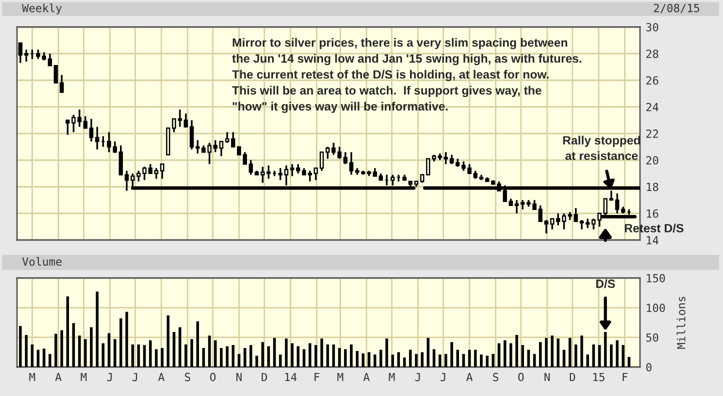  I want to click on x-tick-label: 14, so click(291, 377).